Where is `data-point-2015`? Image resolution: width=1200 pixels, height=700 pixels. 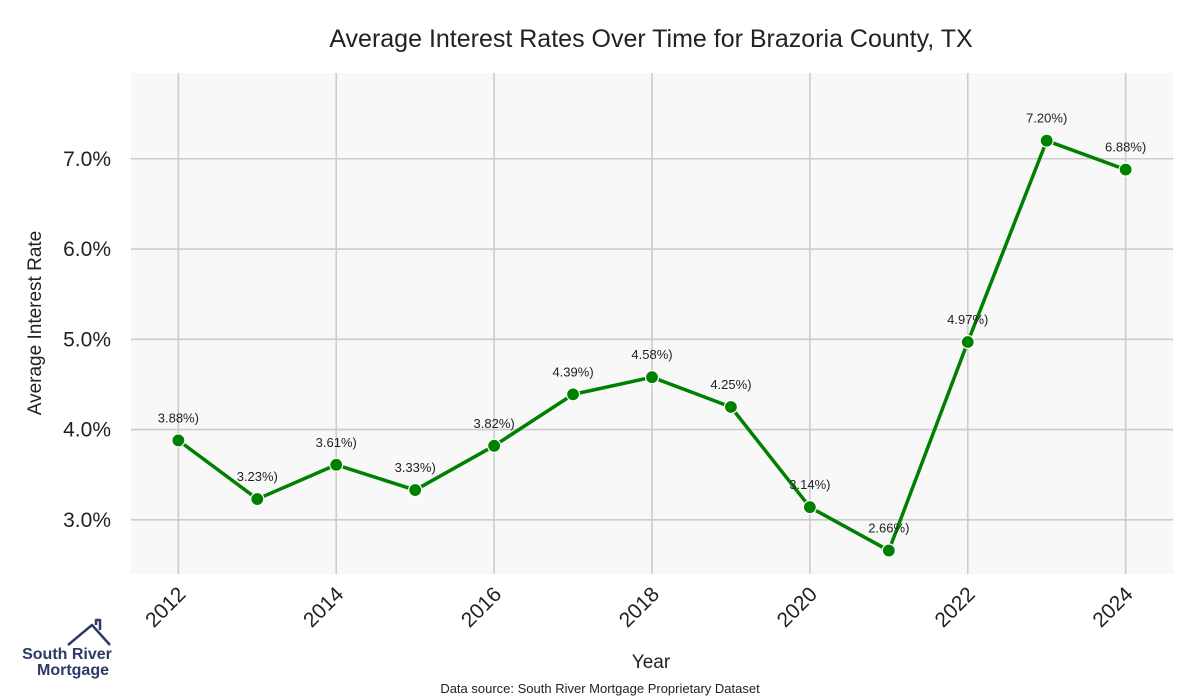 data-point-2015 is located at coordinates (415, 490).